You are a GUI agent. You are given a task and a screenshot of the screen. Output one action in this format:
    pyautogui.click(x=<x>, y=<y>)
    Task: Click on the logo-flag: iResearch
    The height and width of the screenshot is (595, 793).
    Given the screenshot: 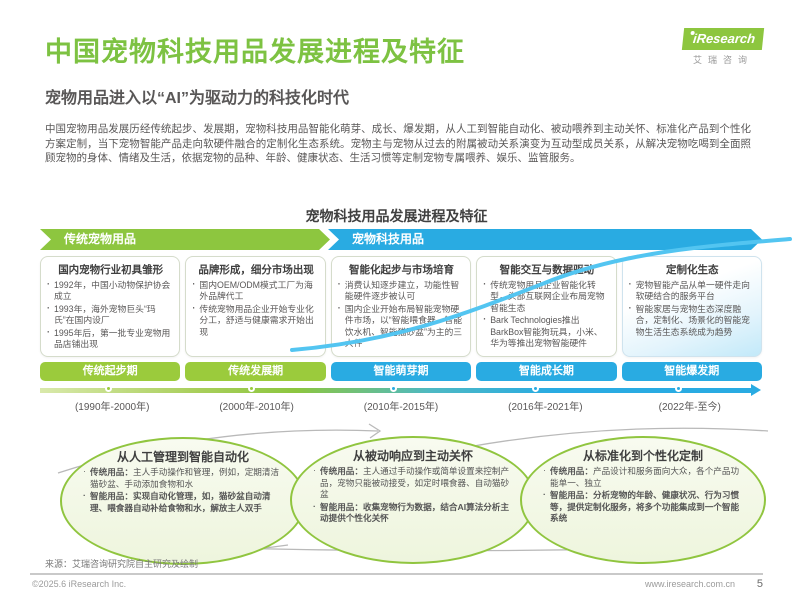 What is the action you would take?
    pyautogui.click(x=723, y=39)
    